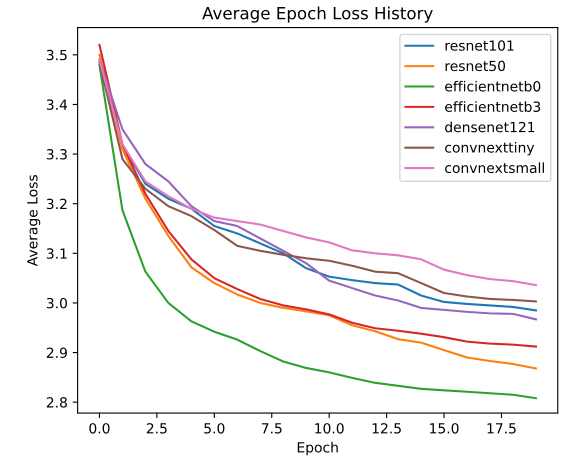 Image resolution: width=575 pixels, height=459 pixels. Describe the element at coordinates (156, 428) in the screenshot. I see `x-tick-label: 2.5` at that location.